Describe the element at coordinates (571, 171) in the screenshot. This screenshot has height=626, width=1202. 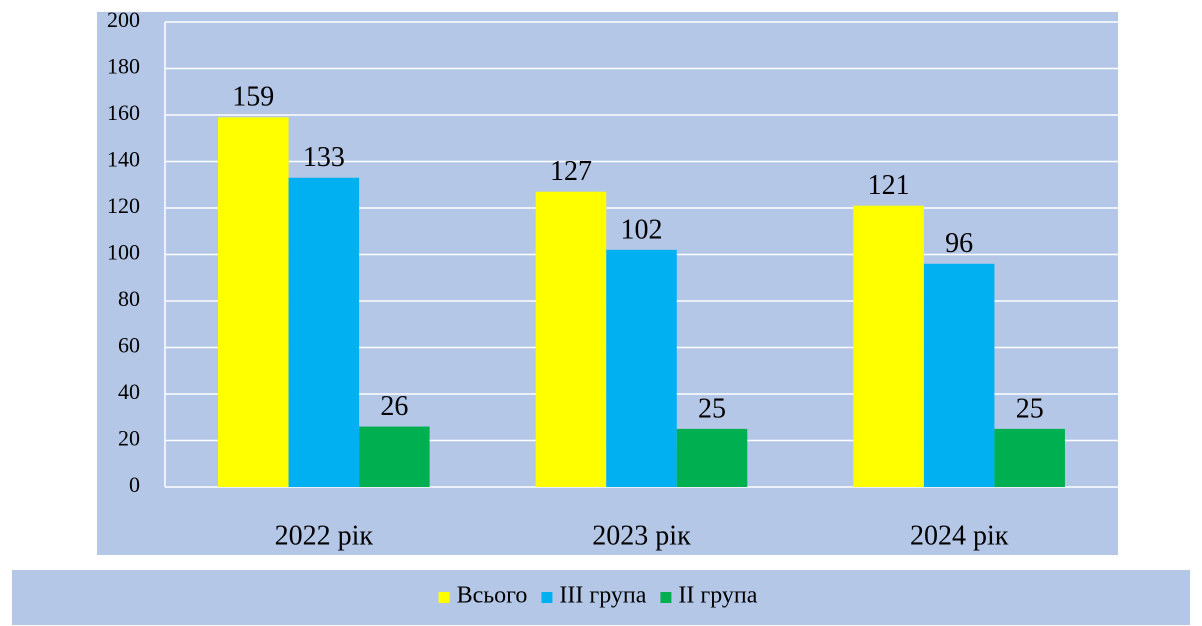
I see `data-label: 127` at that location.